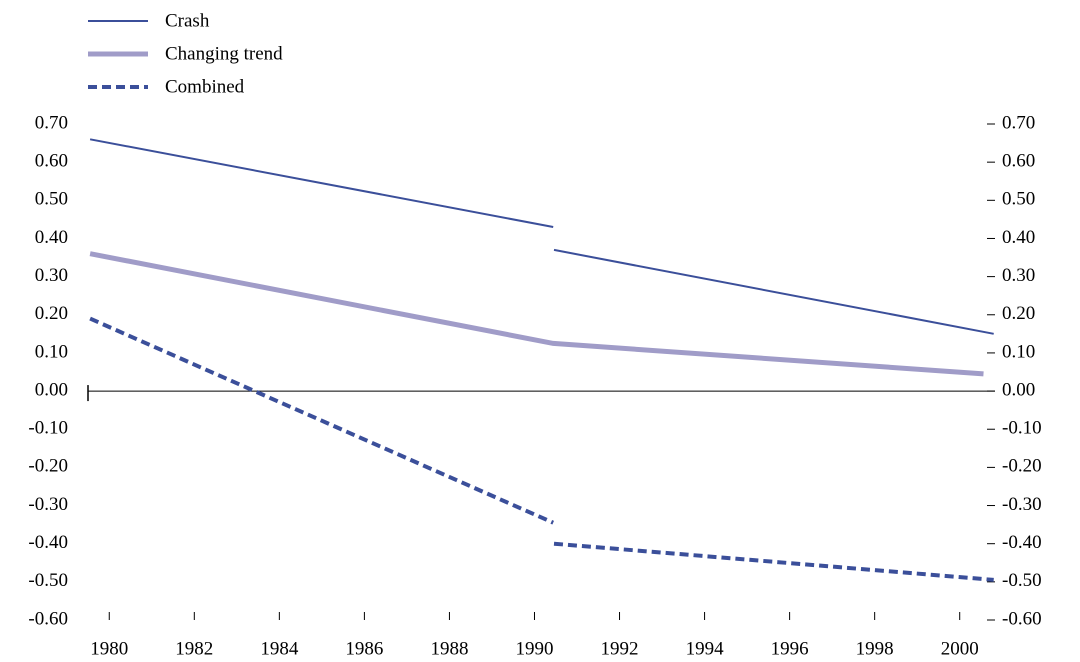 The image size is (1080, 662). I want to click on y-tick-label: -0.30, so click(48, 504).